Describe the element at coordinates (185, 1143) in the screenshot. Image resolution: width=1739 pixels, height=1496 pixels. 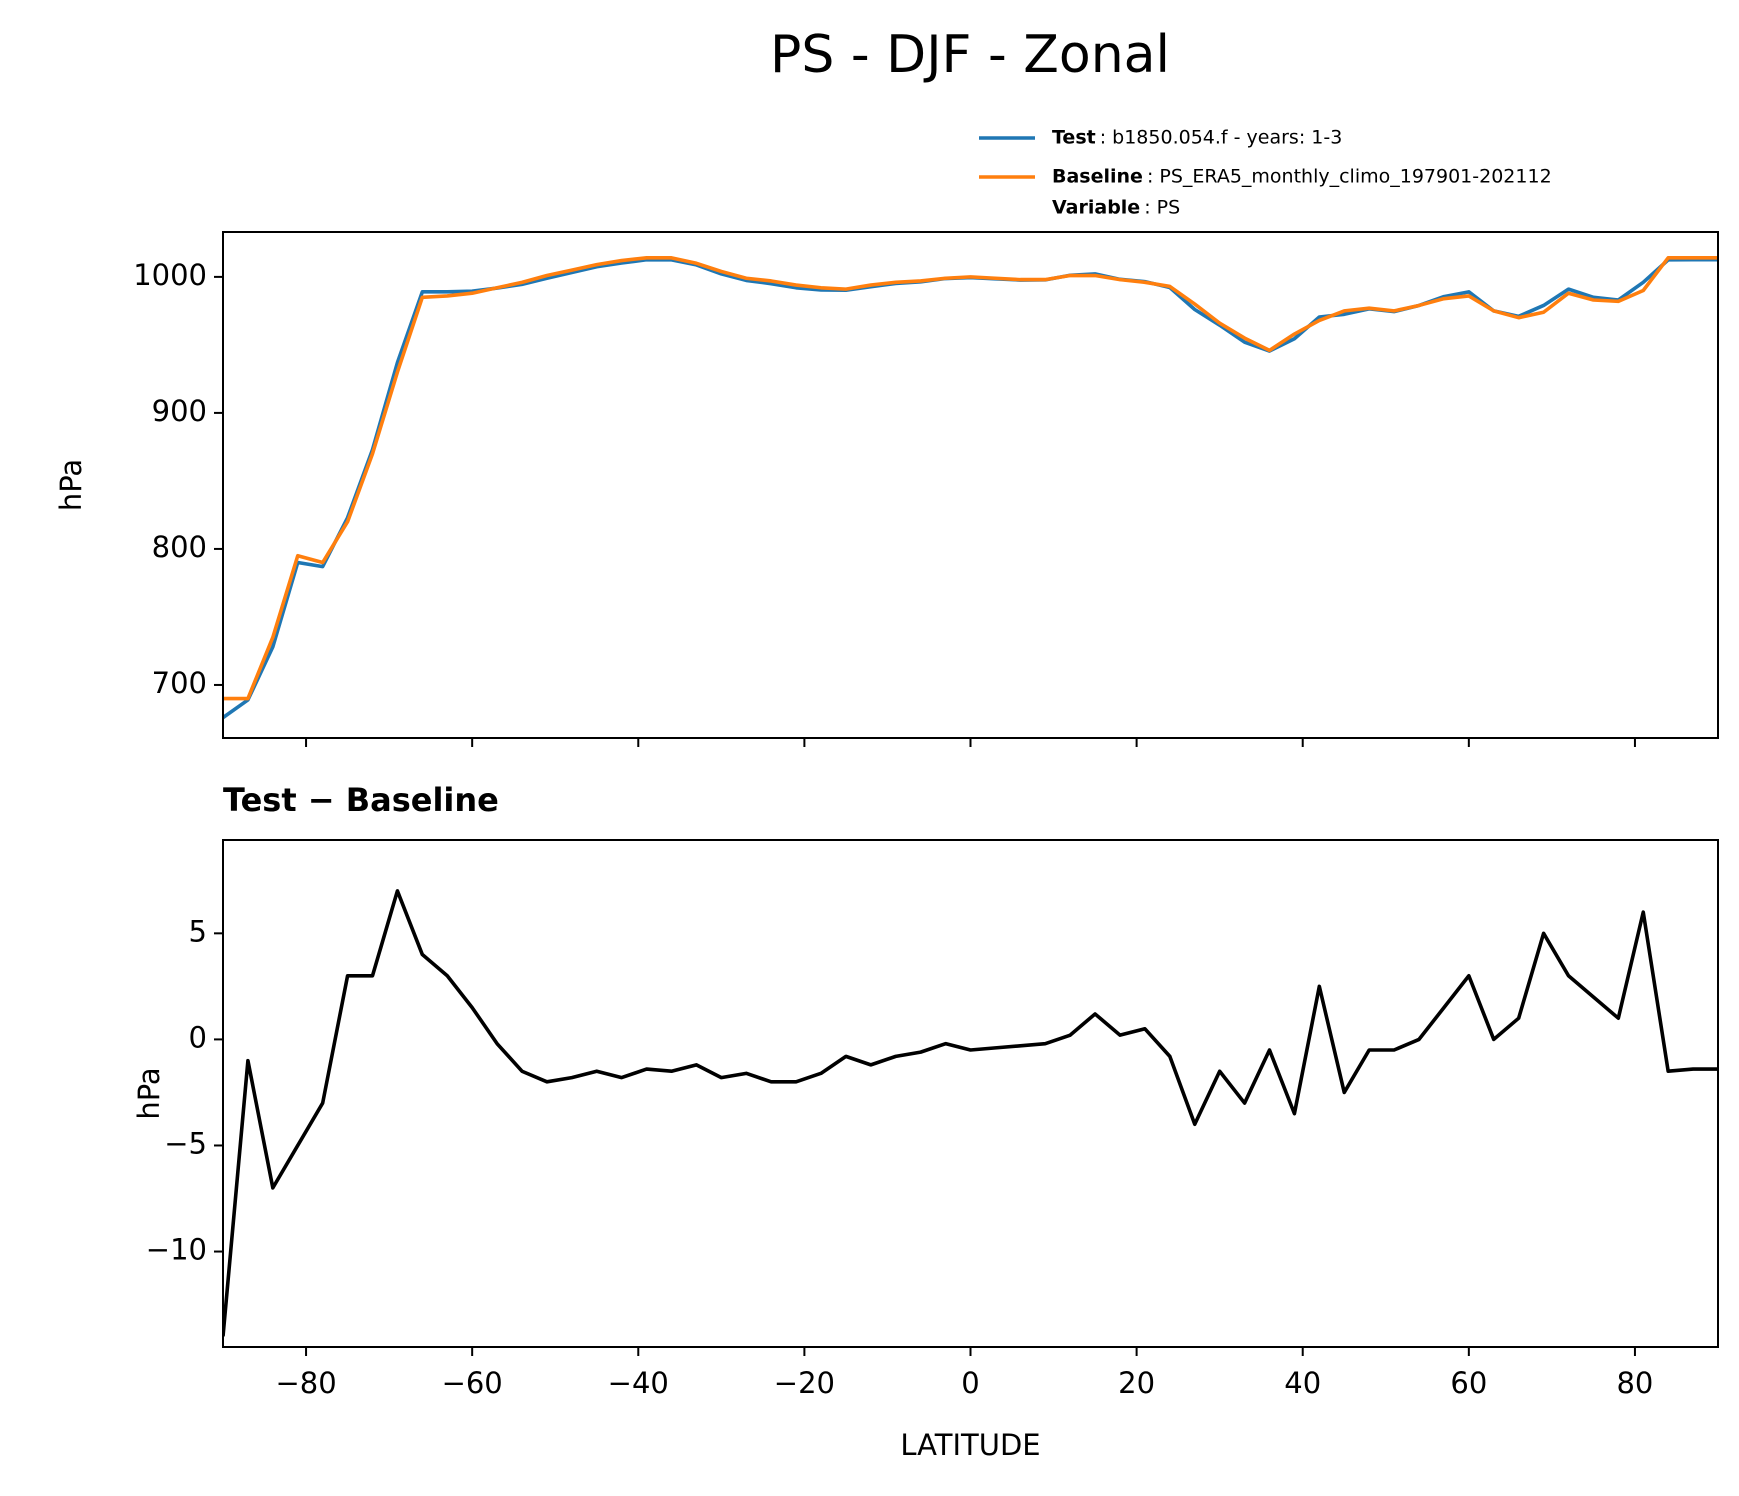
I see `y-tick-label: −5` at that location.